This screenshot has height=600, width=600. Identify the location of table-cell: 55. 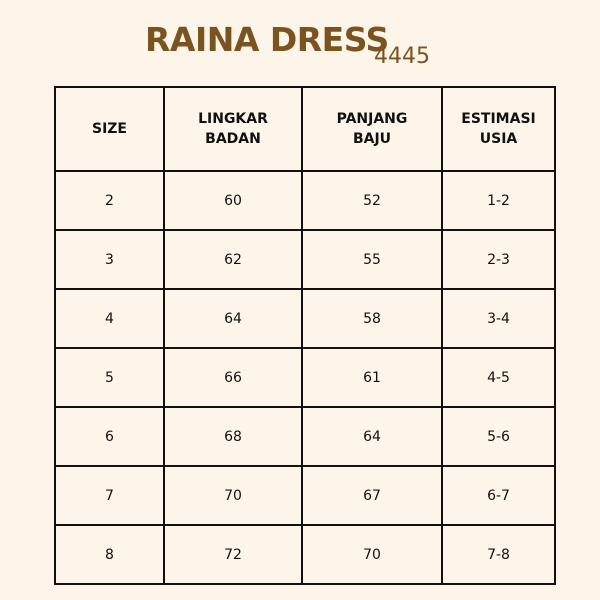
(372, 259).